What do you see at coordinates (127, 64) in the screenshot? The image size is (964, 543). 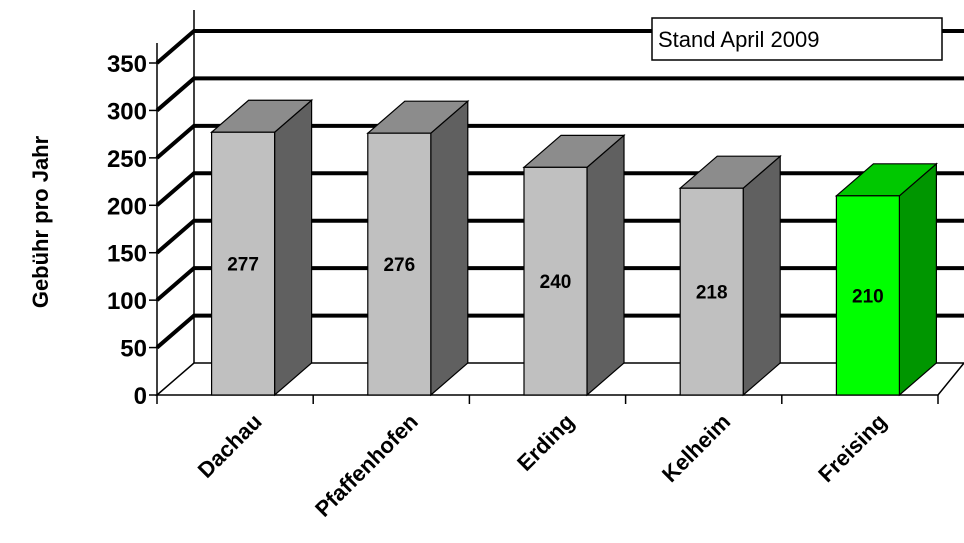 I see `y-tick-label: 350` at bounding box center [127, 64].